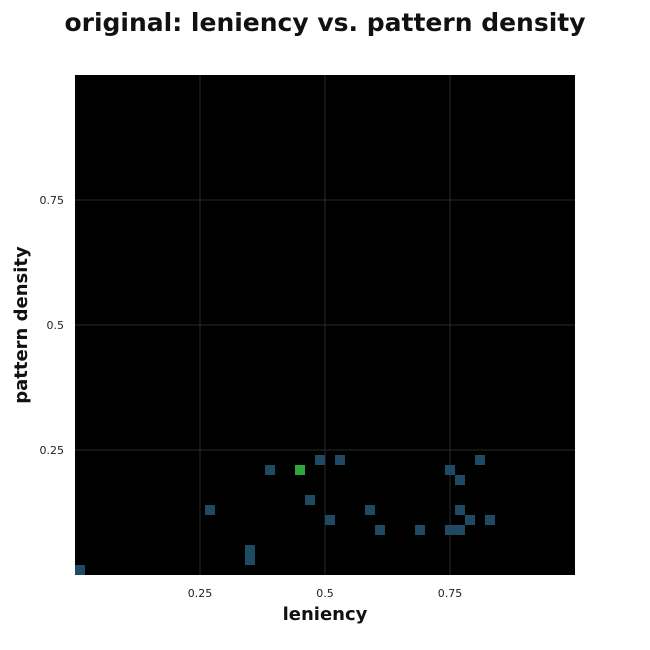 The image size is (650, 650). What do you see at coordinates (52, 450) in the screenshot?
I see `y-tick-label: 0.25` at bounding box center [52, 450].